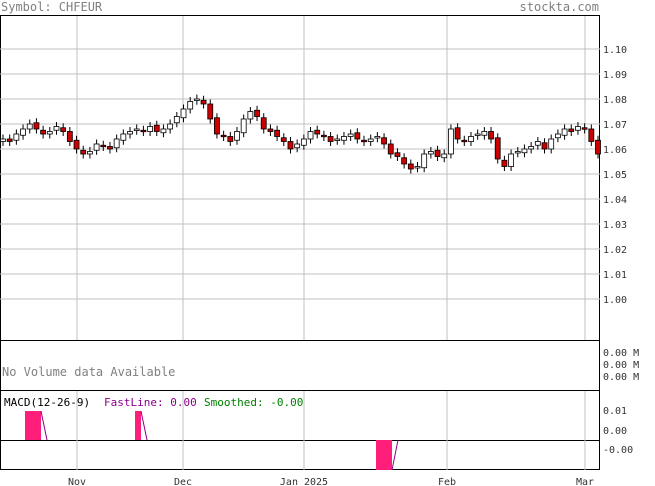 This screenshot has width=655, height=486. Describe the element at coordinates (183, 481) in the screenshot. I see `x-tick-label: Dec` at that location.